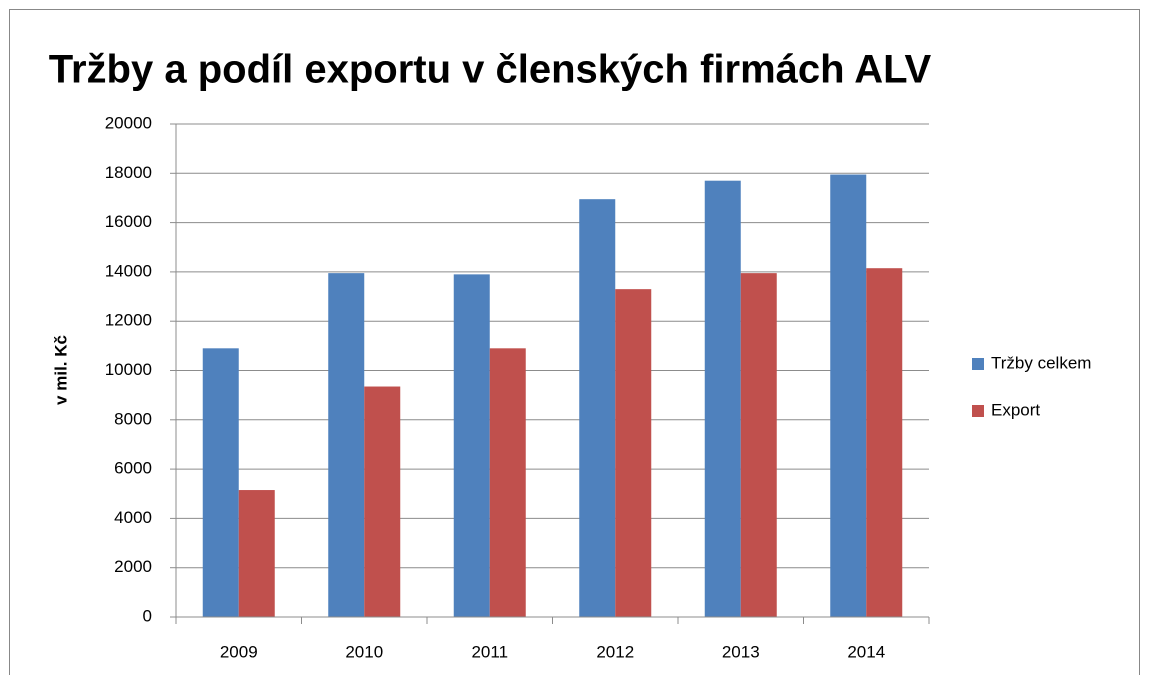 This screenshot has width=1149, height=675. I want to click on x-tick-label: 2013, so click(741, 651).